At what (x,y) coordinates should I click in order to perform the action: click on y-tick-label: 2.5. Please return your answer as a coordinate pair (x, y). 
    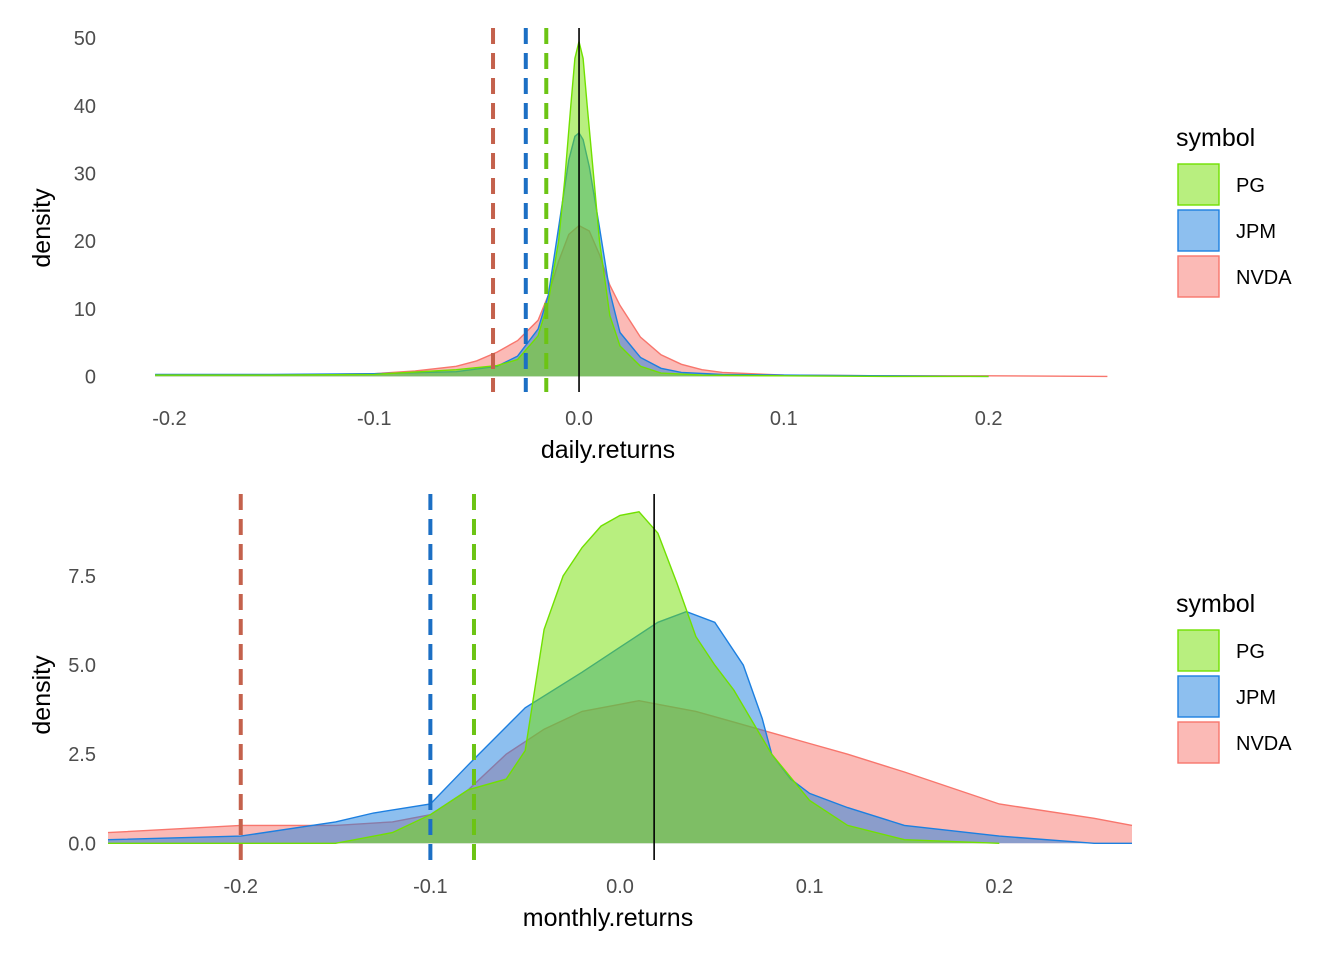
    Looking at the image, I should click on (82, 755).